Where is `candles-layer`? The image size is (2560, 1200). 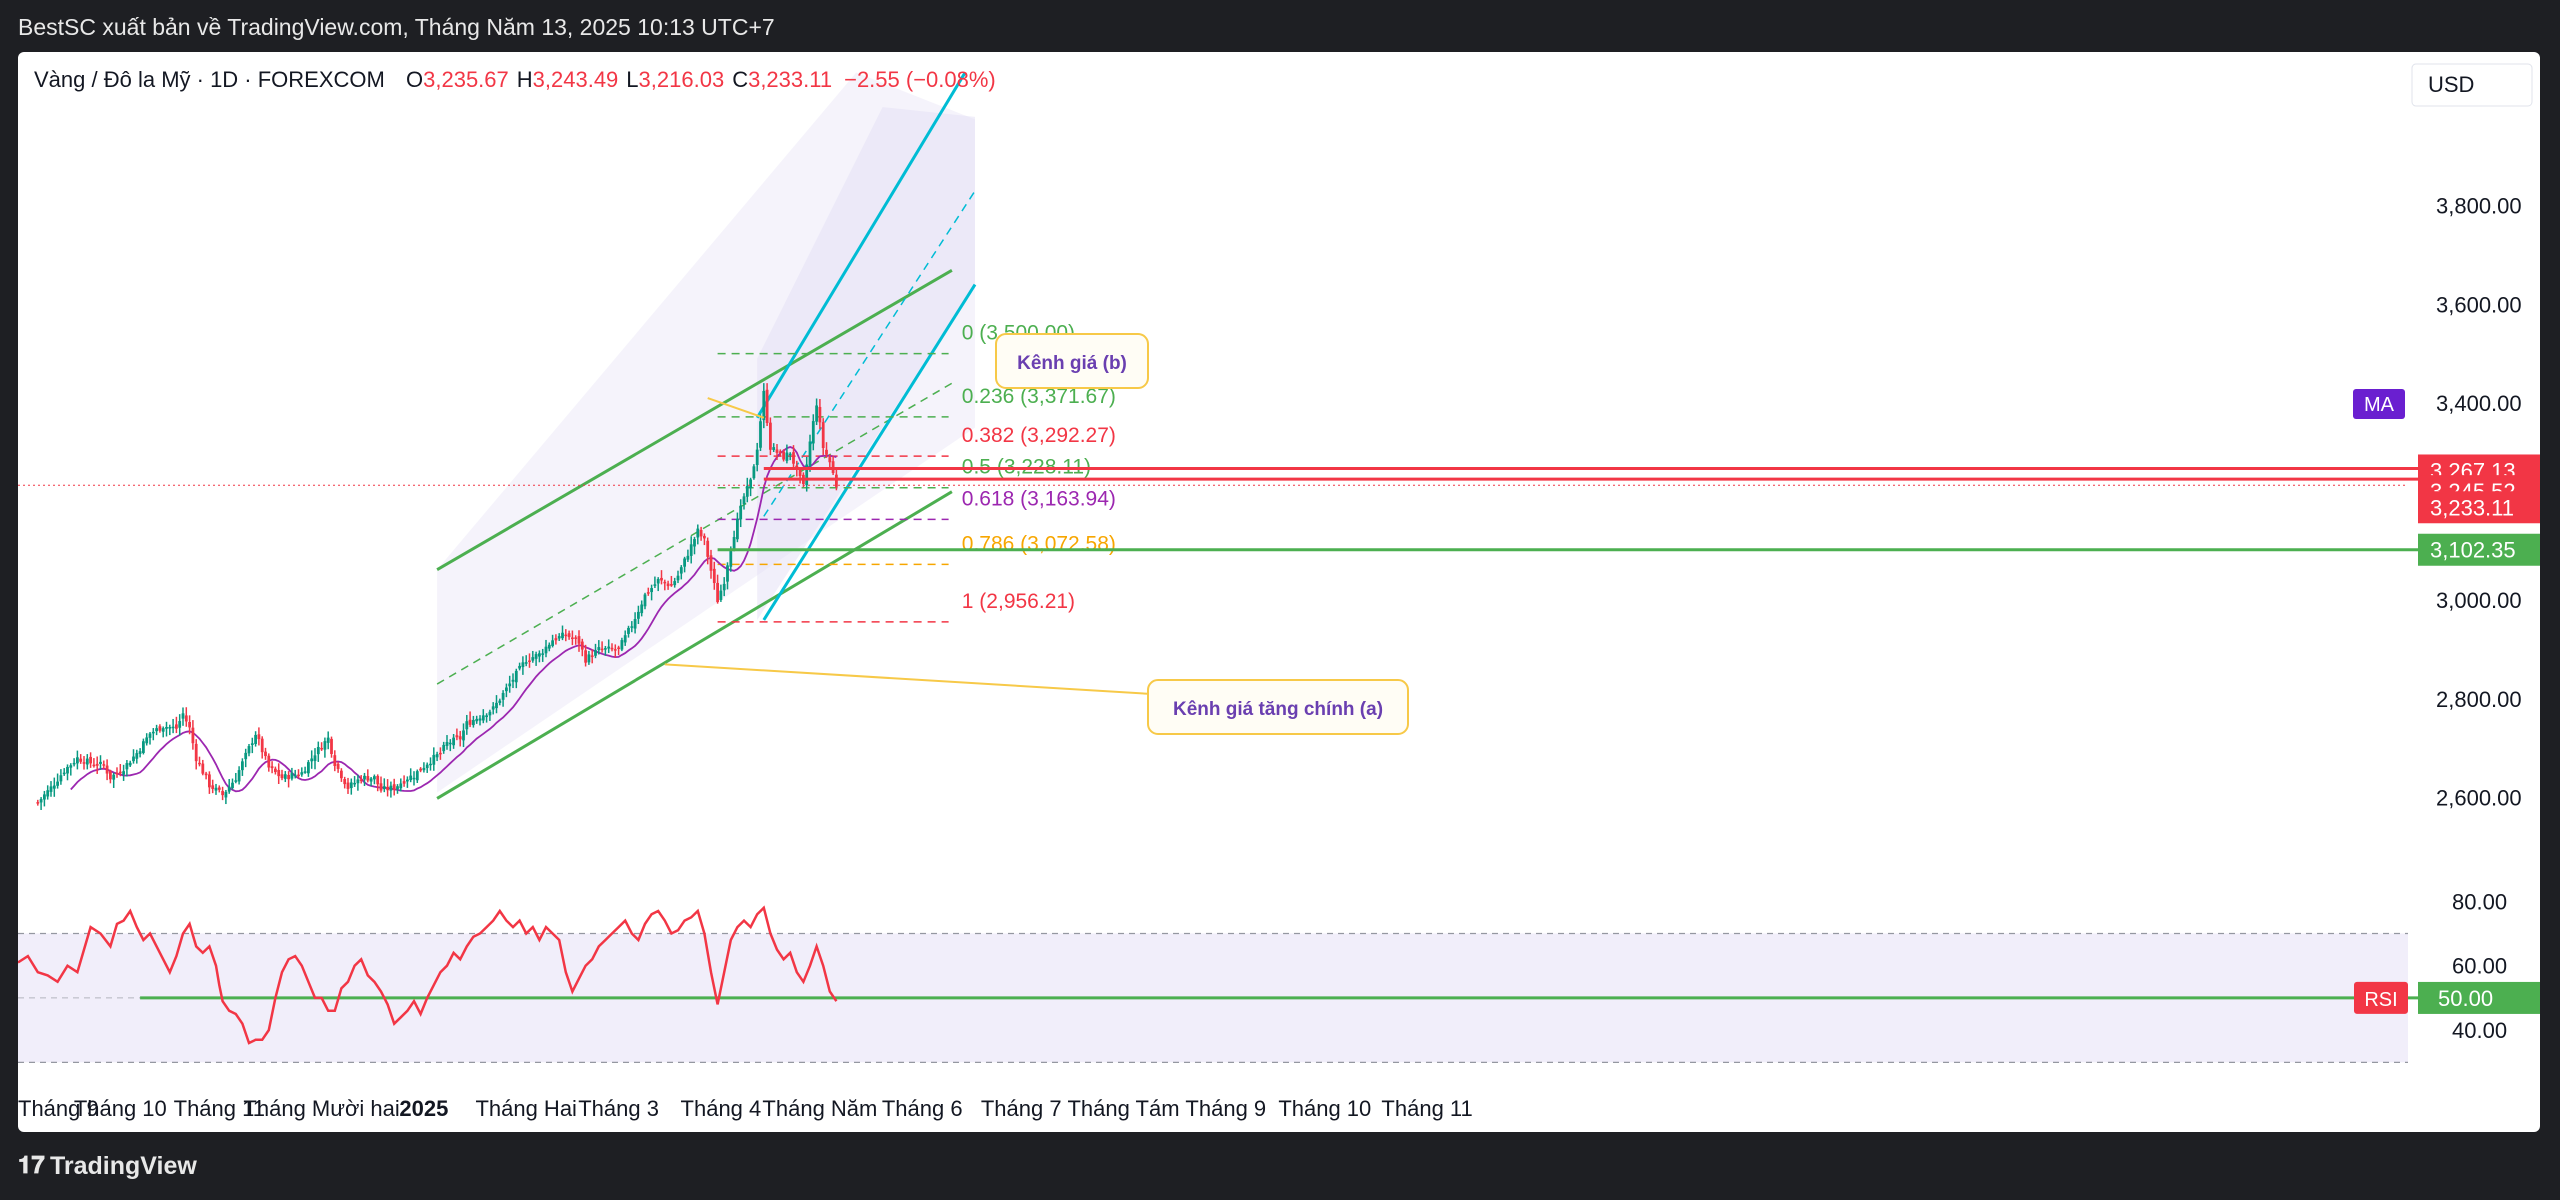
candles-layer is located at coordinates (437, 596).